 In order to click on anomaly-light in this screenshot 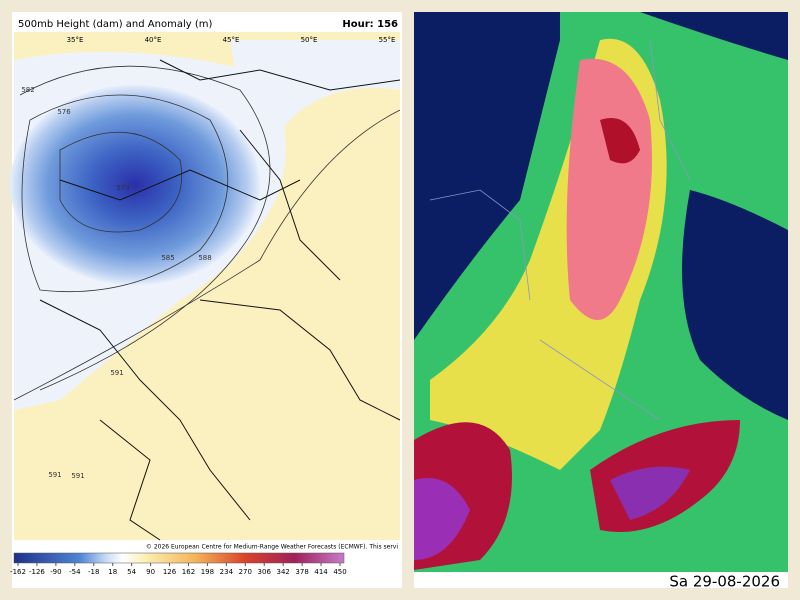, I will do `click(315, 88)`.